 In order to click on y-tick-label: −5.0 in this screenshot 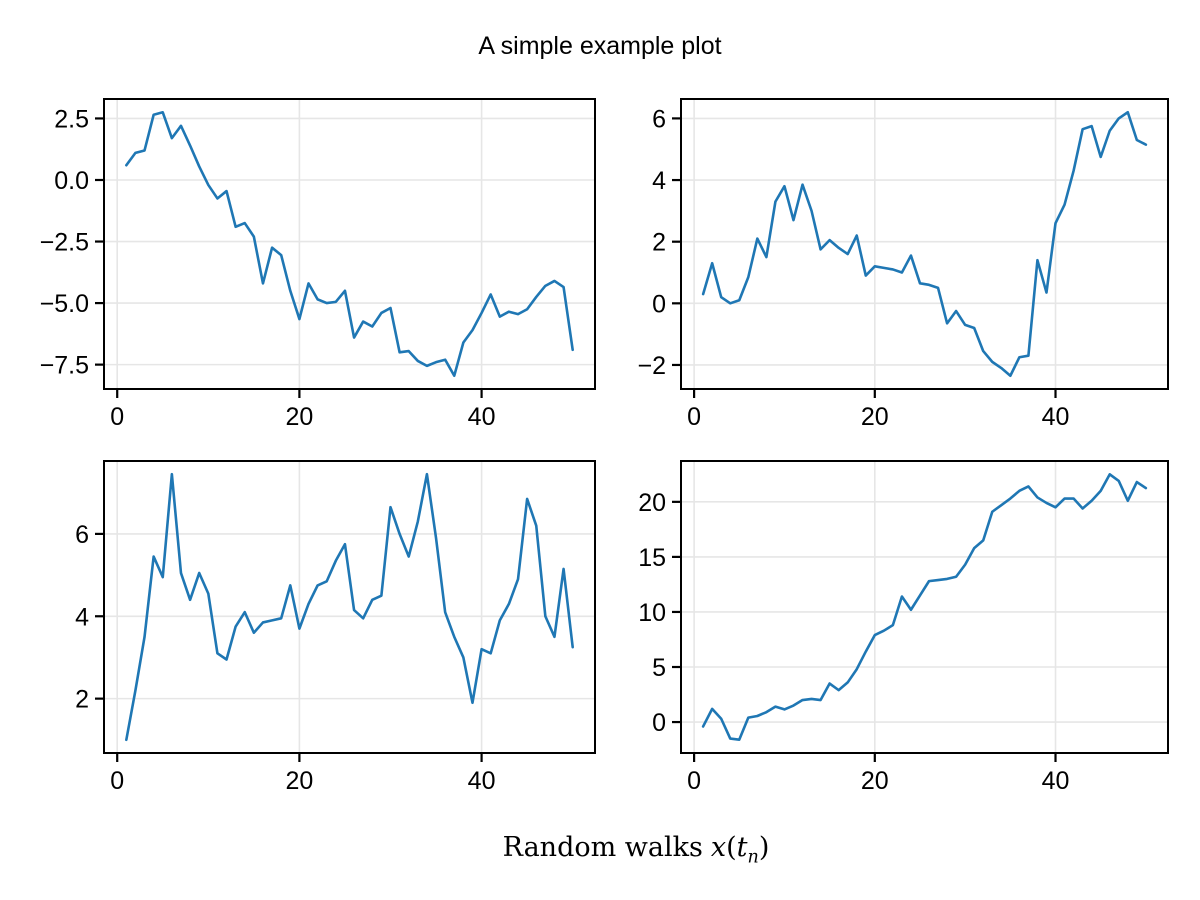, I will do `click(64, 304)`.